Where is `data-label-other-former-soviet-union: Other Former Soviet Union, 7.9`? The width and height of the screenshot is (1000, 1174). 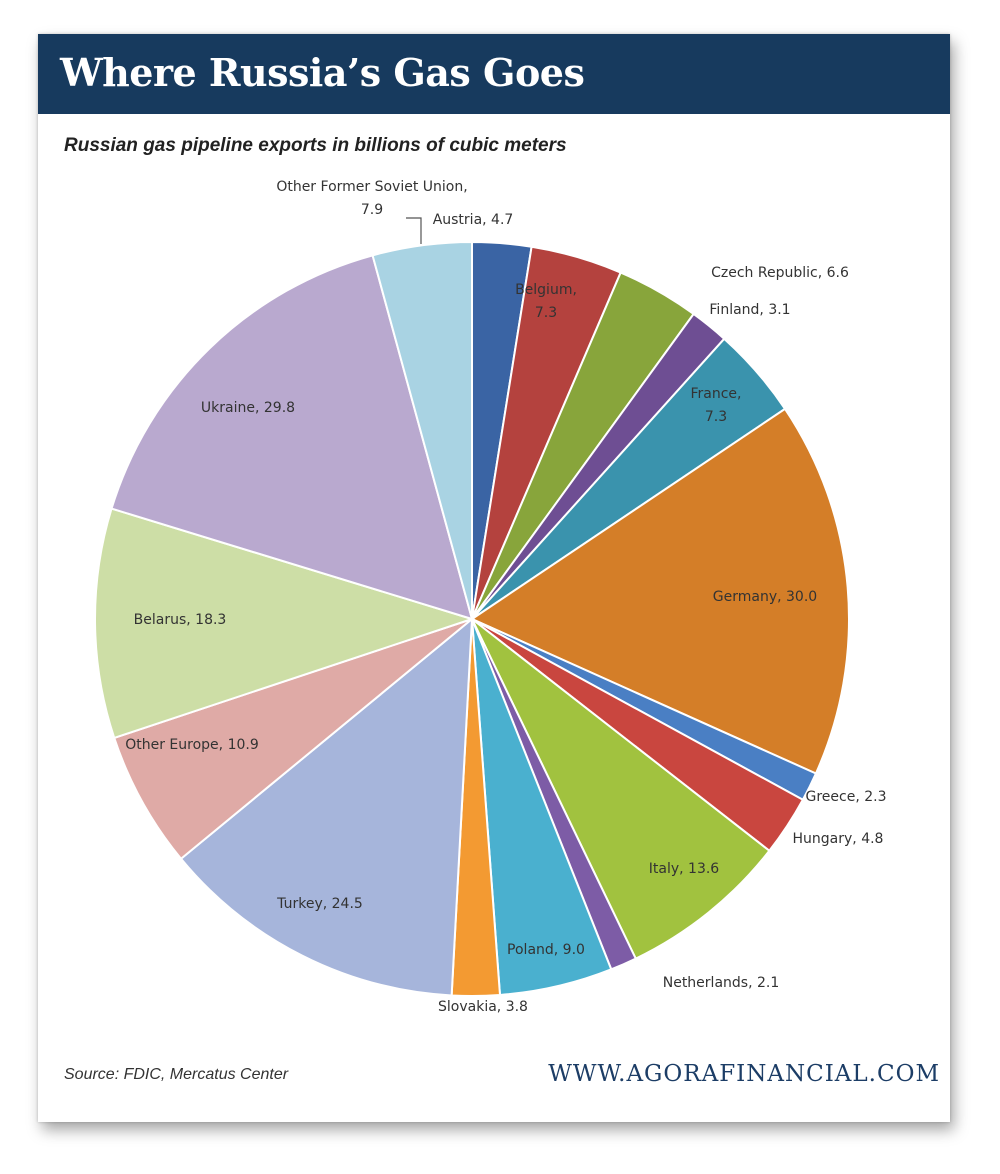 data-label-other-former-soviet-union: Other Former Soviet Union, 7.9 is located at coordinates (371, 198).